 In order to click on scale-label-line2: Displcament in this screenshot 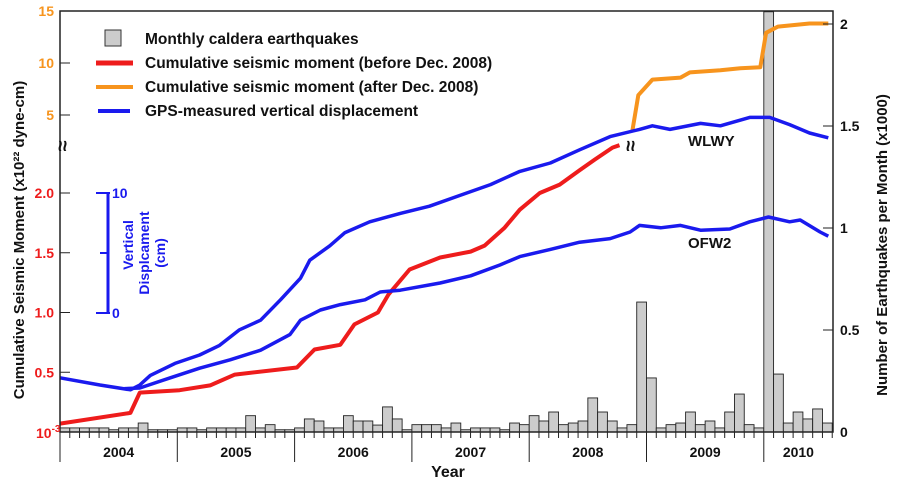, I will do `click(144, 253)`.